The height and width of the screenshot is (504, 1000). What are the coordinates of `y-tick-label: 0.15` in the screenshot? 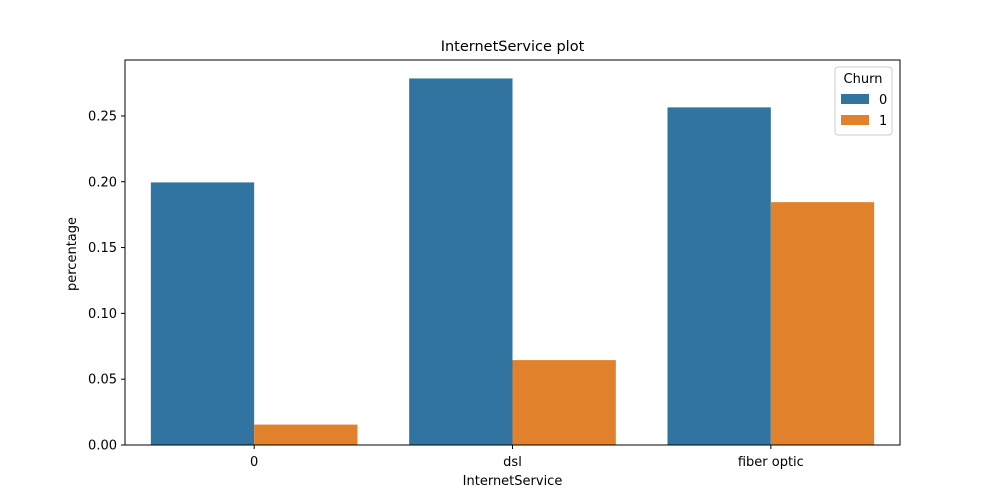 It's located at (102, 248).